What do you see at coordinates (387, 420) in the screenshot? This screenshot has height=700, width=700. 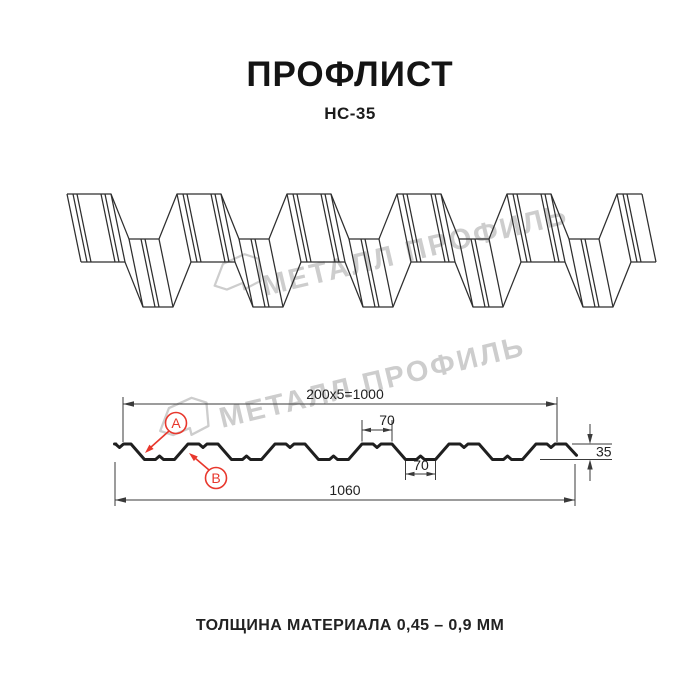 I see `dim-rib-top-label: 70` at bounding box center [387, 420].